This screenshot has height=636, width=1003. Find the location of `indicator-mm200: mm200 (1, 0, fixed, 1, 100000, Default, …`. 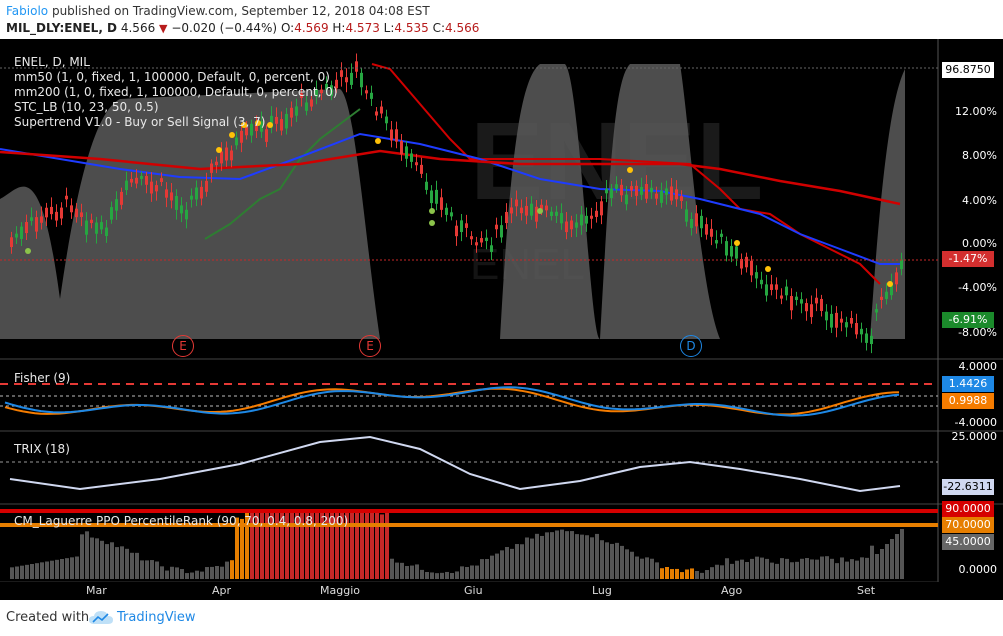

indicator-mm200: mm200 (1, 0, fixed, 1, 100000, Default, … is located at coordinates (176, 92).